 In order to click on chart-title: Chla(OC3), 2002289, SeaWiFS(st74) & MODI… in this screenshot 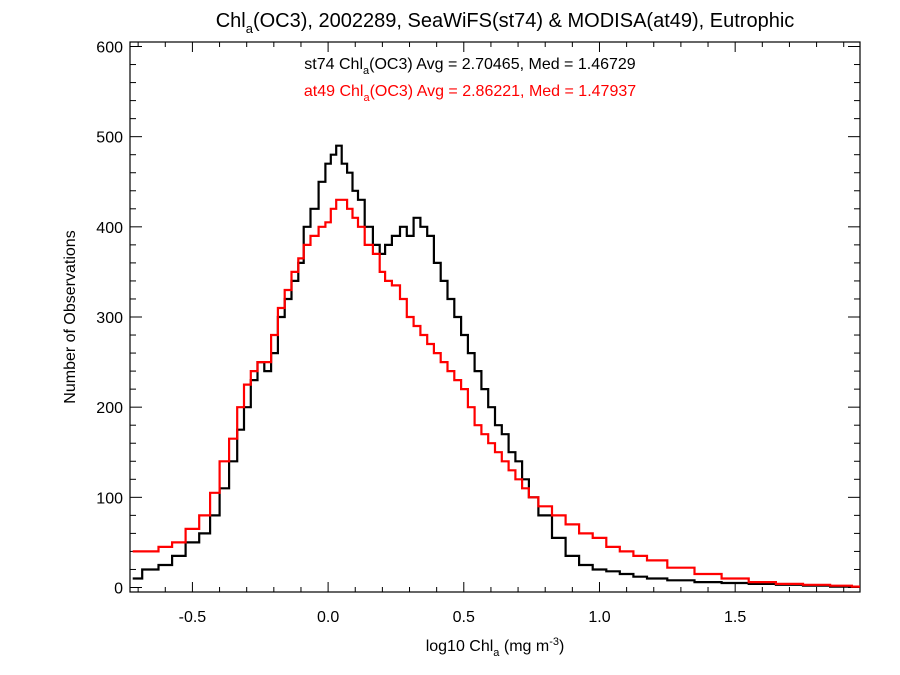, I will do `click(505, 23)`.